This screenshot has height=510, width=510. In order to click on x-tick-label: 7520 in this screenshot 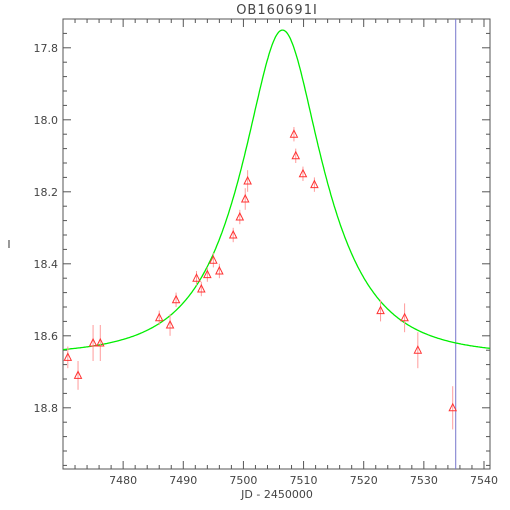, I will do `click(364, 480)`.